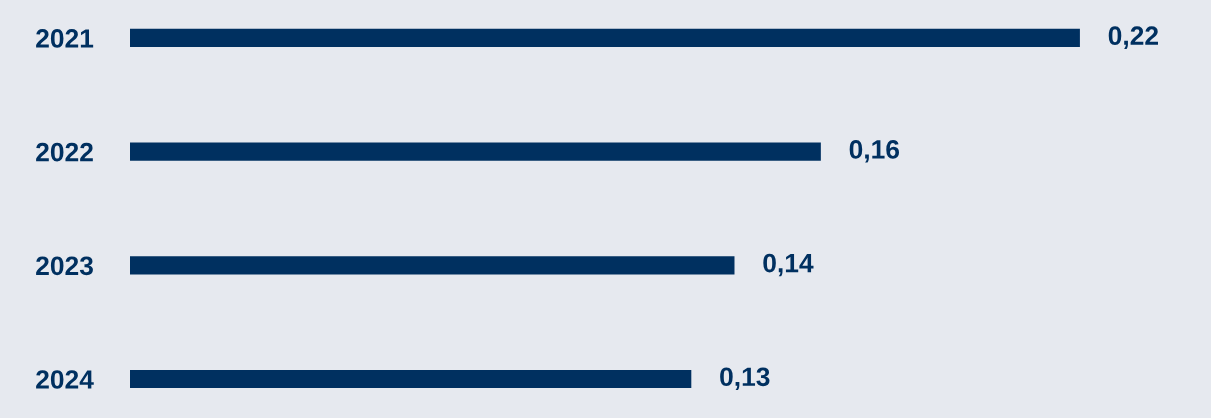 The image size is (1211, 418). I want to click on data-label: 0,22, so click(1133, 37).